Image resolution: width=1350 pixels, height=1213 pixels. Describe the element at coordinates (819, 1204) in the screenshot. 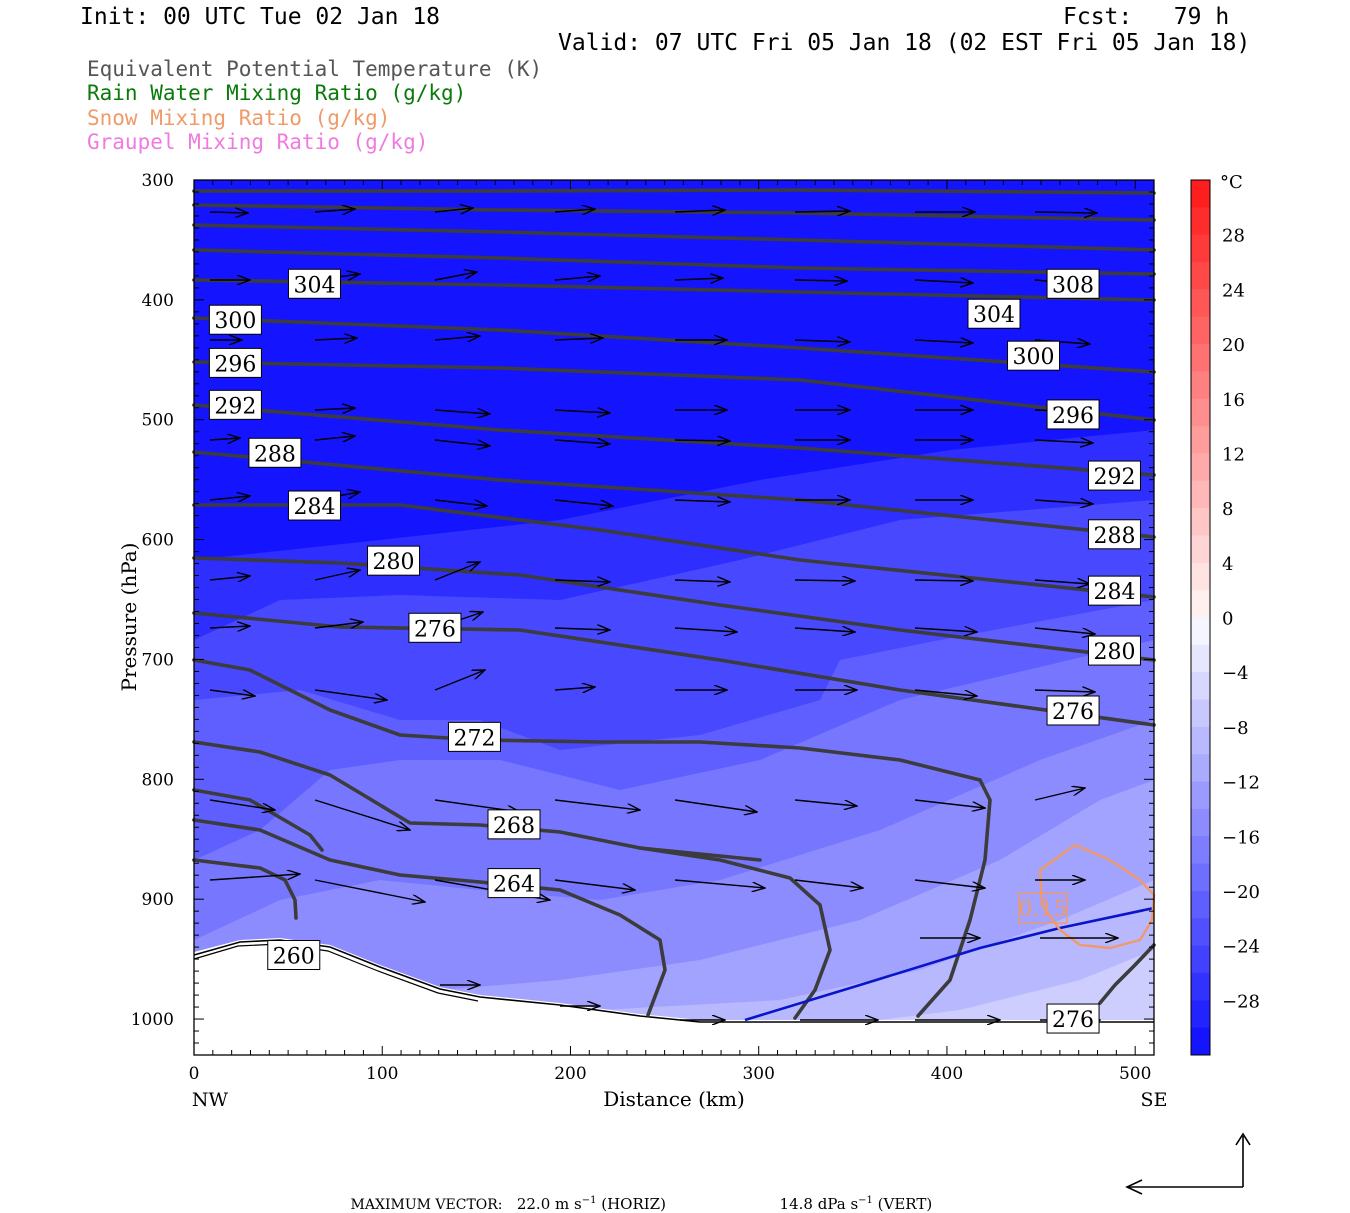

I see `max-vector-vert: 14.8 dPa s` at that location.